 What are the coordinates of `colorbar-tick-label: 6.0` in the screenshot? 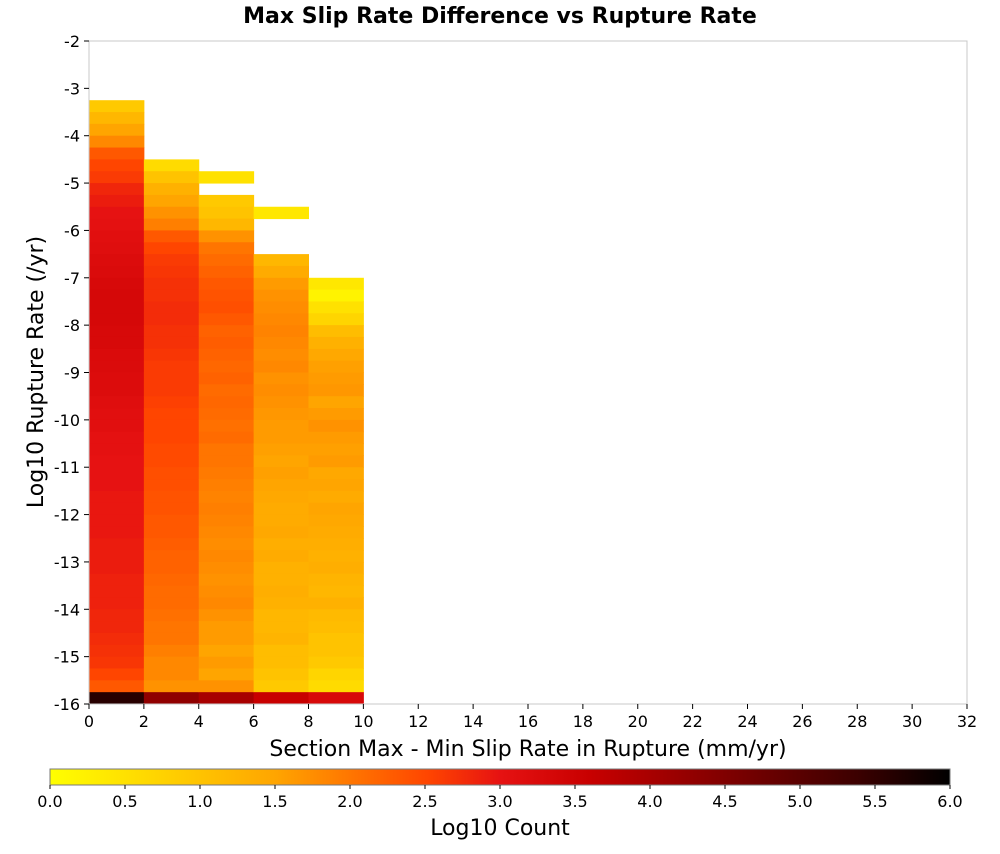 It's located at (949, 801).